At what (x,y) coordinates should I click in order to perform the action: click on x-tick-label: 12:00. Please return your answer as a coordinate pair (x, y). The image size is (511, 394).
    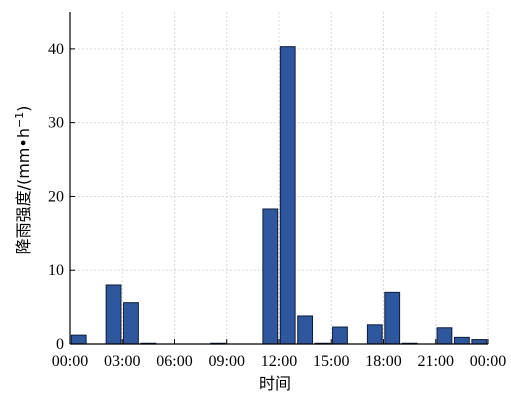
    Looking at the image, I should click on (279, 361).